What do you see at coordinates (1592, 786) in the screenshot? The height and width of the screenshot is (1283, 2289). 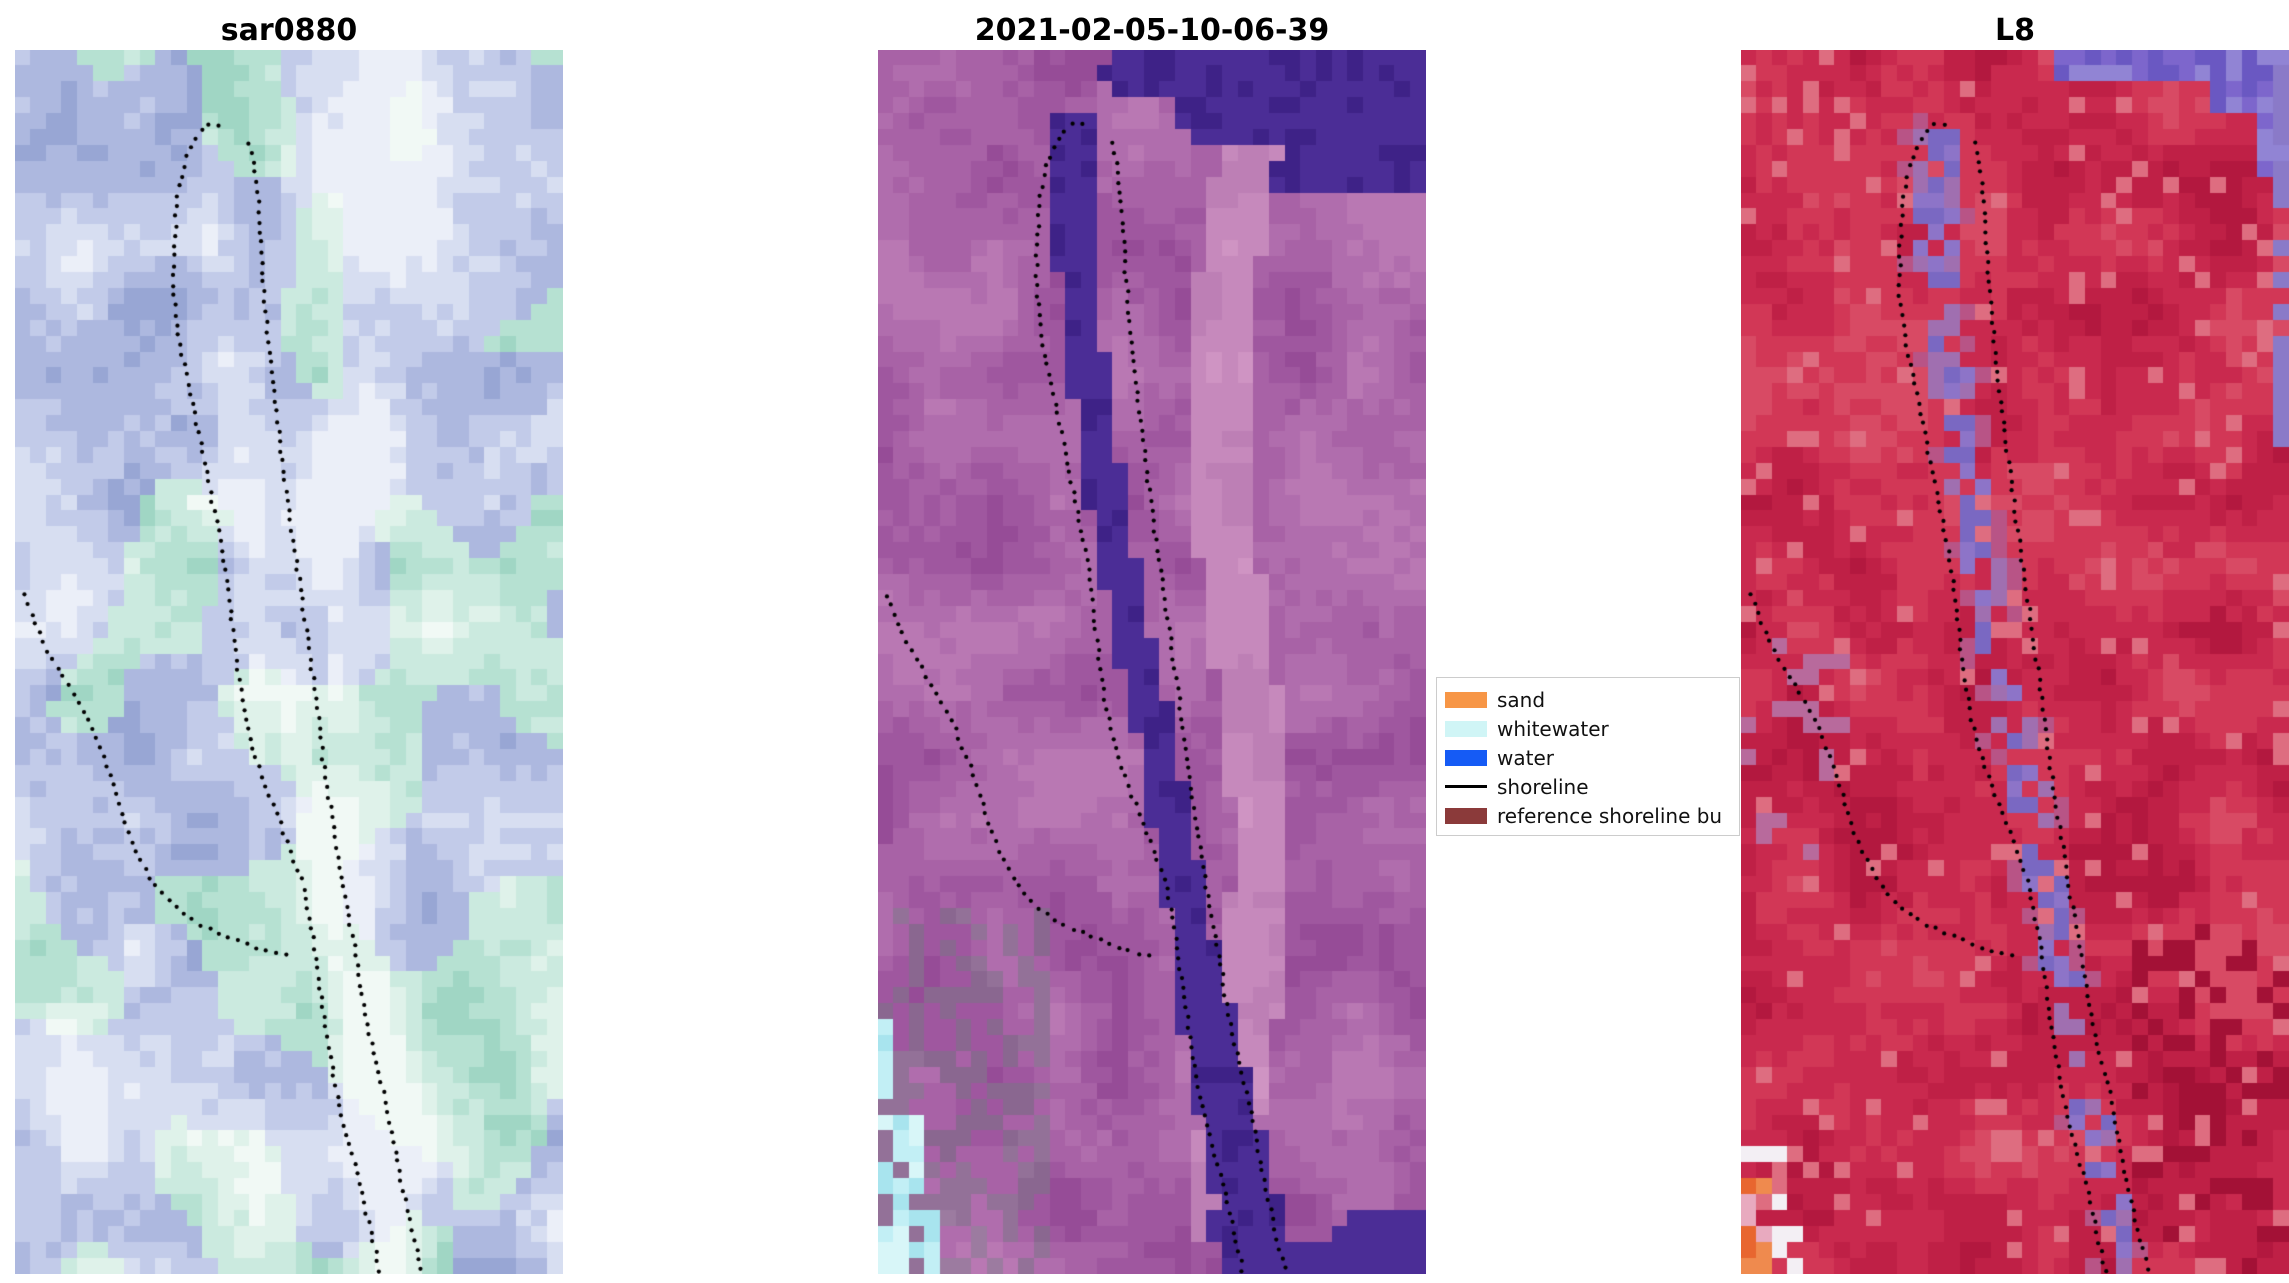 I see `legend-entry: shoreline` at bounding box center [1592, 786].